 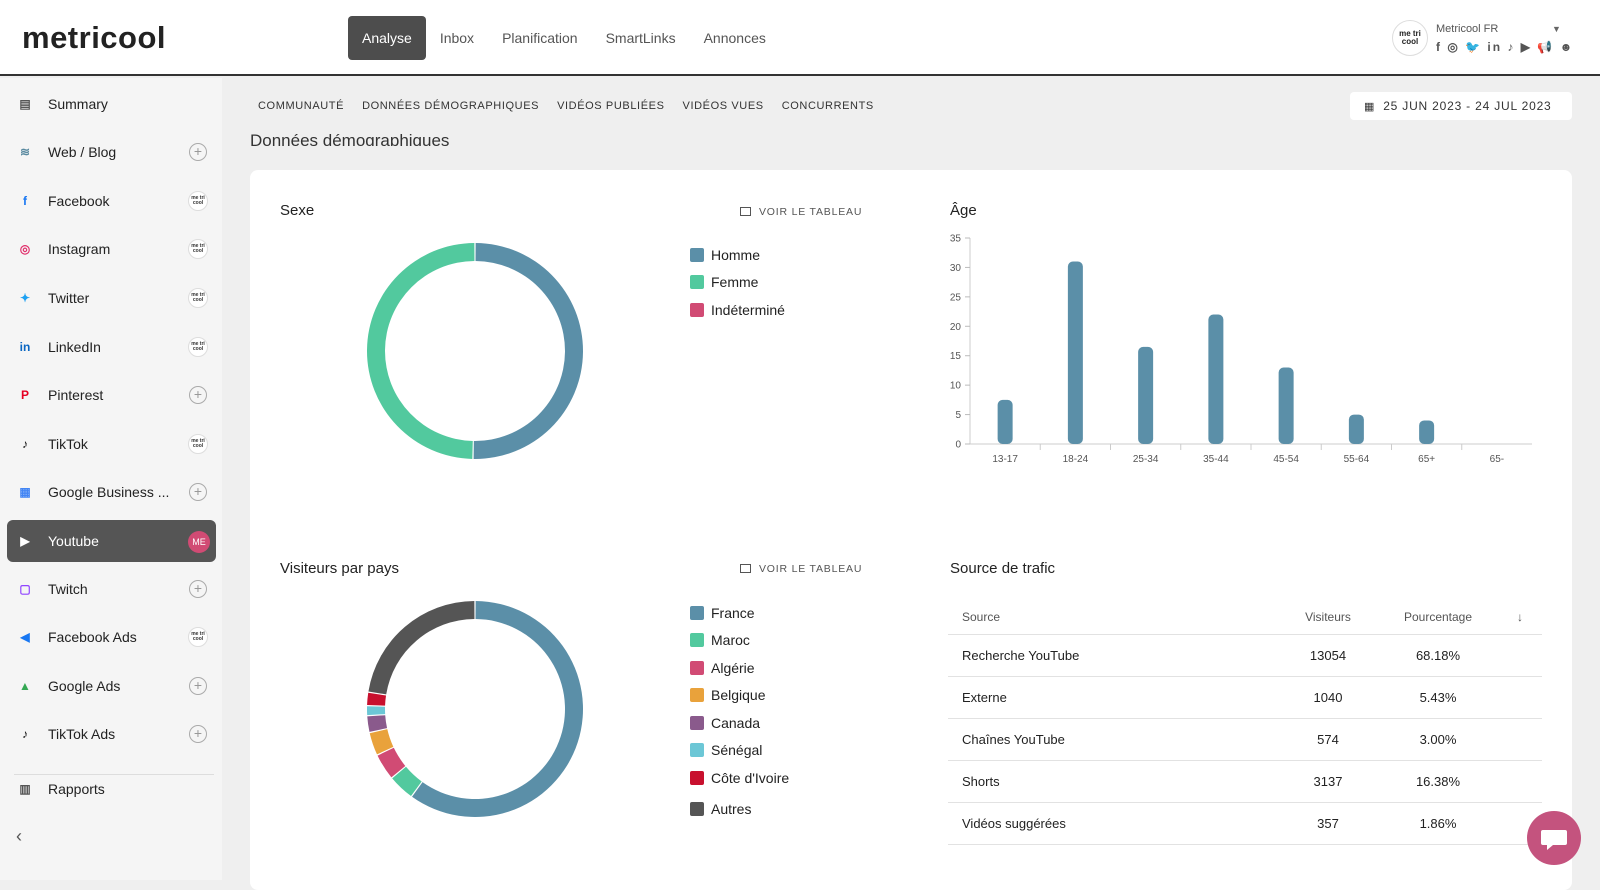 What do you see at coordinates (739, 810) in the screenshot?
I see `legend-item: Autres` at bounding box center [739, 810].